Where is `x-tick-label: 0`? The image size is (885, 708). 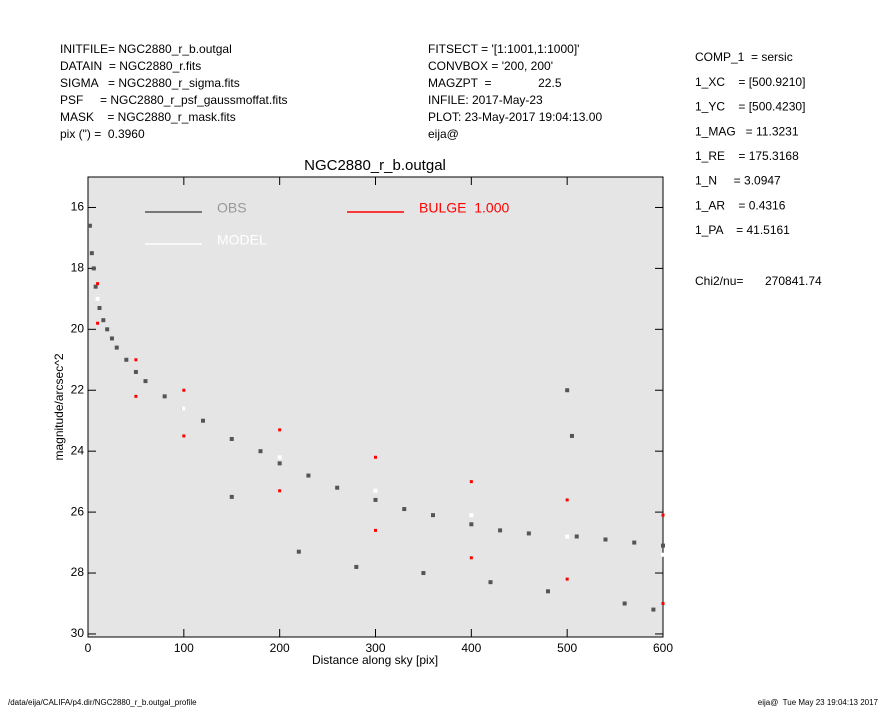
x-tick-label: 0 is located at coordinates (88, 648).